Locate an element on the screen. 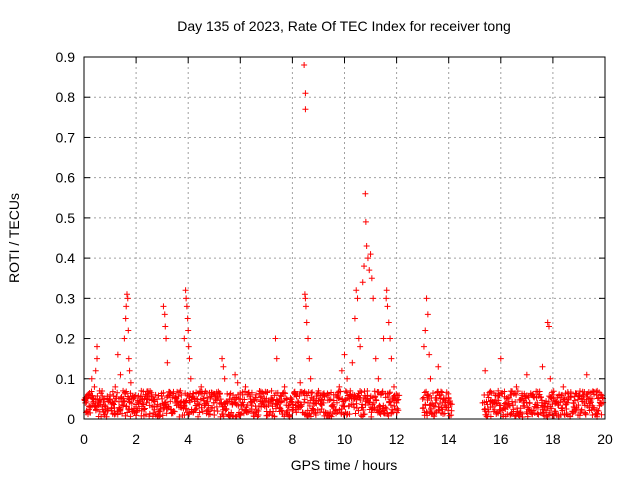  y-tick-label: 0.8 is located at coordinates (66, 97).